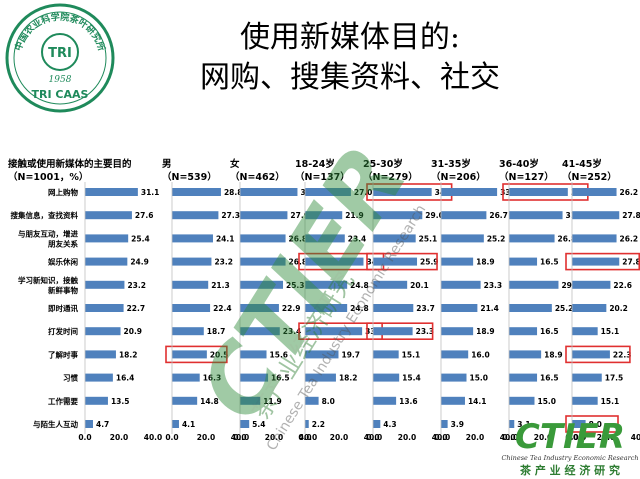  Describe the element at coordinates (63, 401) in the screenshot. I see `category-label: 工作需要` at that location.